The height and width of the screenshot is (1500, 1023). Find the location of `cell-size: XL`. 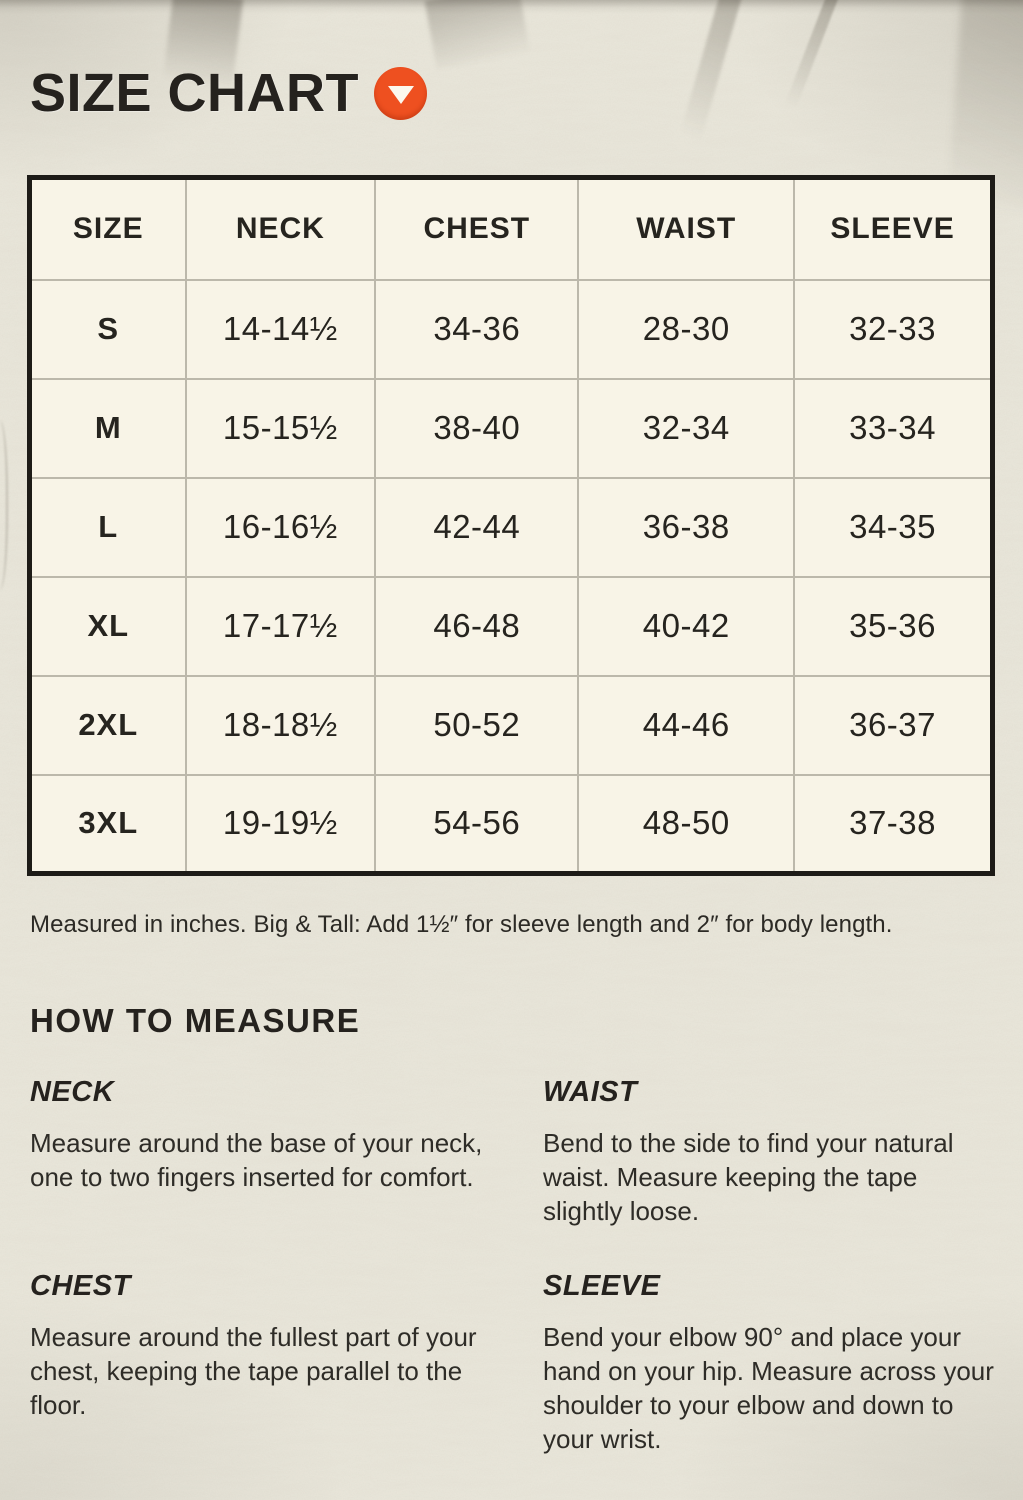

cell-size: XL is located at coordinates (107, 626).